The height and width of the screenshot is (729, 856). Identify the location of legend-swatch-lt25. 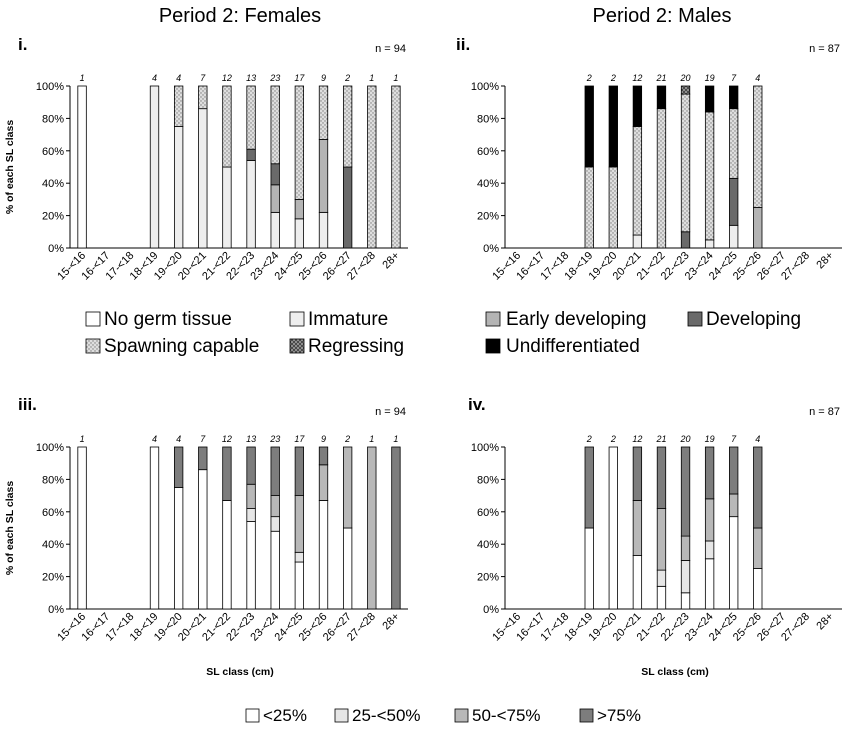
(252, 715).